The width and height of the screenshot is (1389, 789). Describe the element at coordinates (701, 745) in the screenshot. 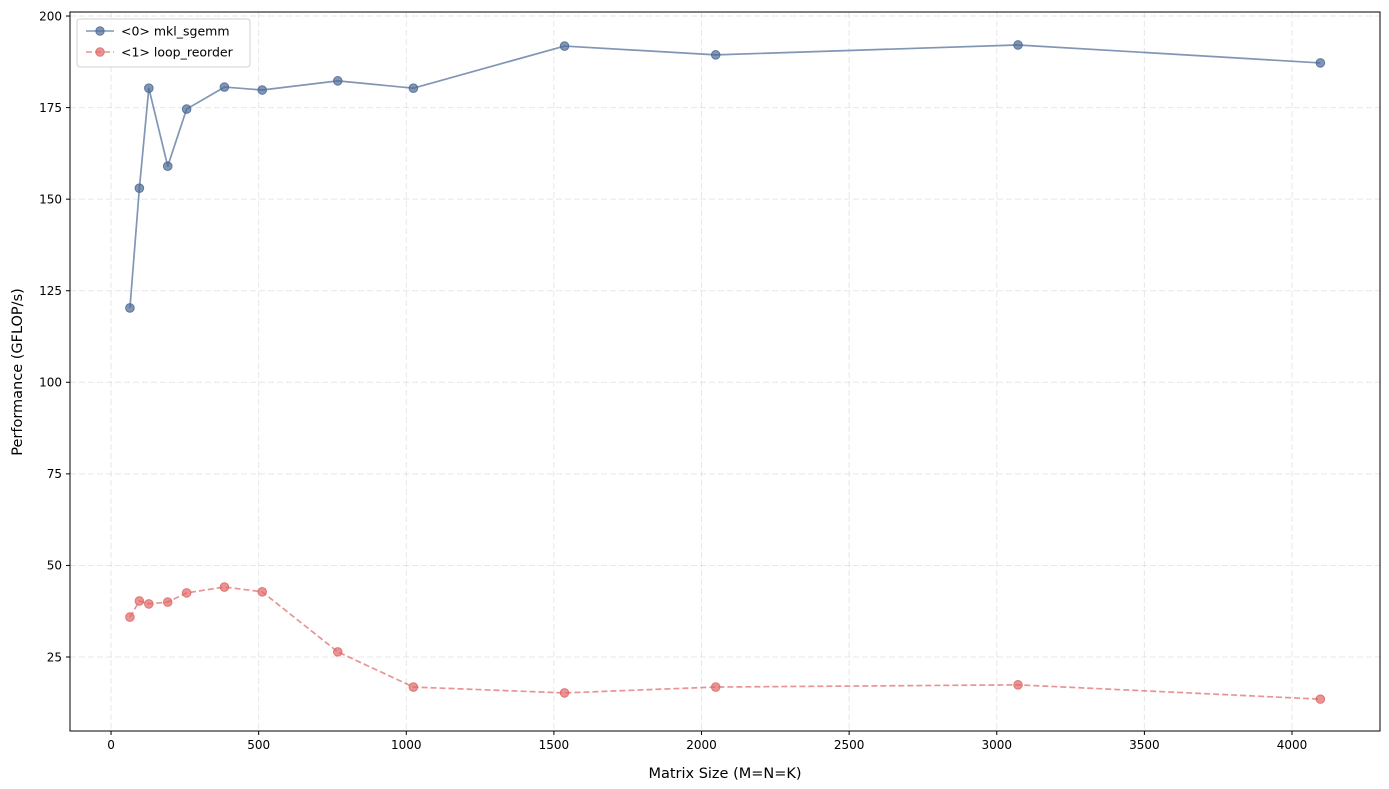

I see `x-tick-label: 2000` at that location.